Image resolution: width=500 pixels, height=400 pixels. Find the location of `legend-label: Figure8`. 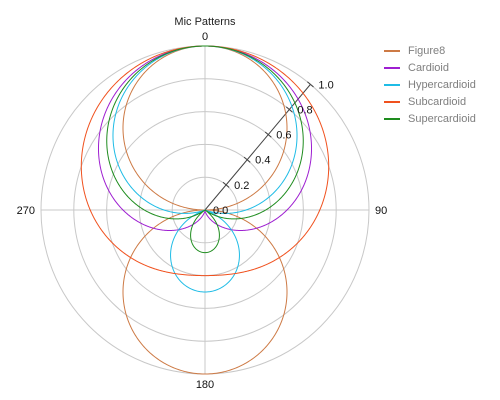

legend-label: Figure8 is located at coordinates (427, 50).